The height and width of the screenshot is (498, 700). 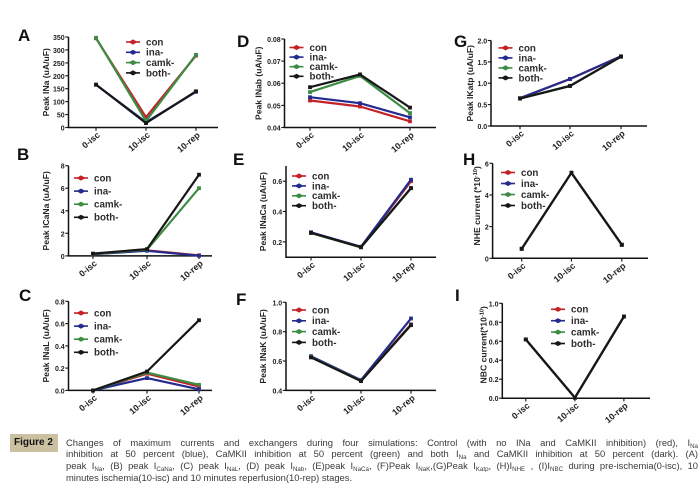 I want to click on svg-text: C, so click(x=25, y=295).